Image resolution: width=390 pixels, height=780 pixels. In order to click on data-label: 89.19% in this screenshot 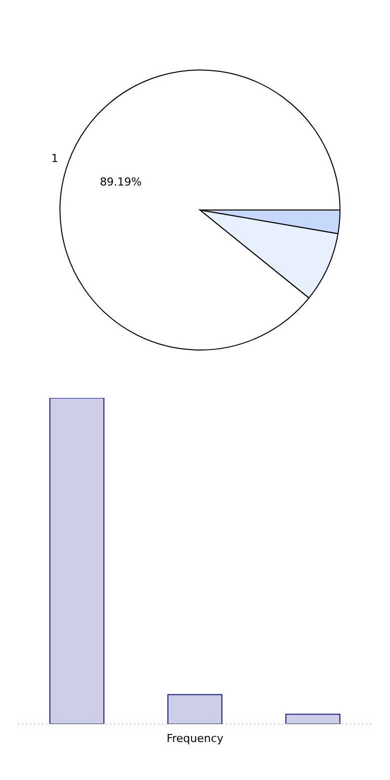, I will do `click(121, 182)`.